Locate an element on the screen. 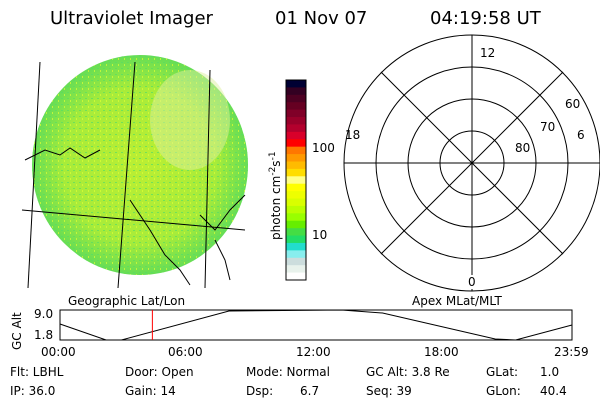 The height and width of the screenshot is (400, 600). colorbar-tick-100: 100 is located at coordinates (323, 148).